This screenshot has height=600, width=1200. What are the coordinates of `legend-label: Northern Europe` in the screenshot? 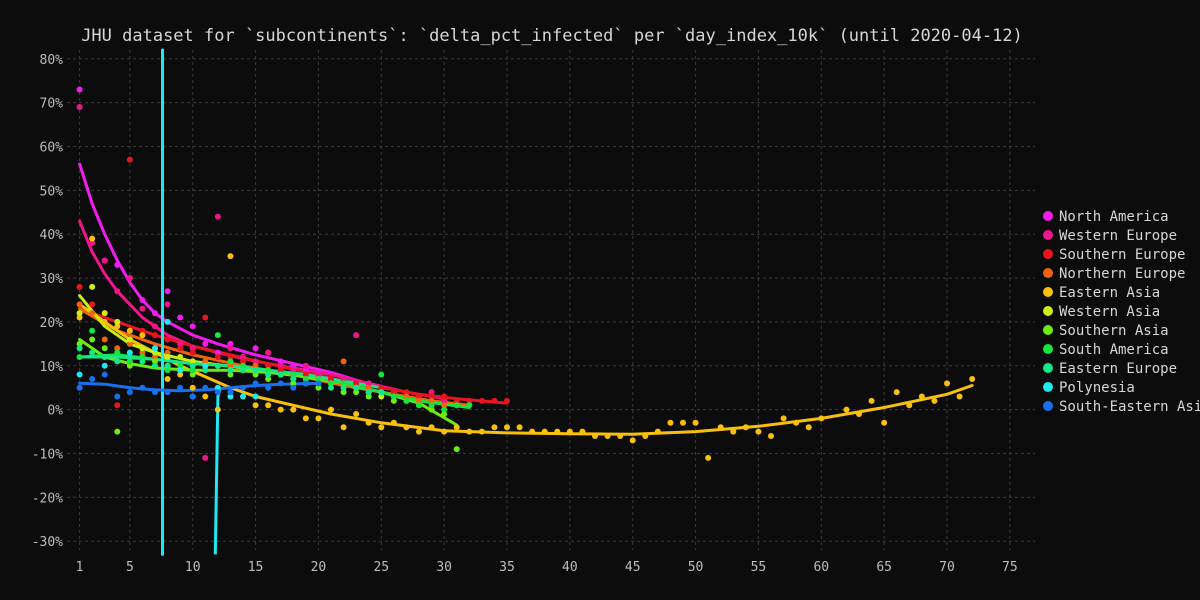 It's located at (1122, 274).